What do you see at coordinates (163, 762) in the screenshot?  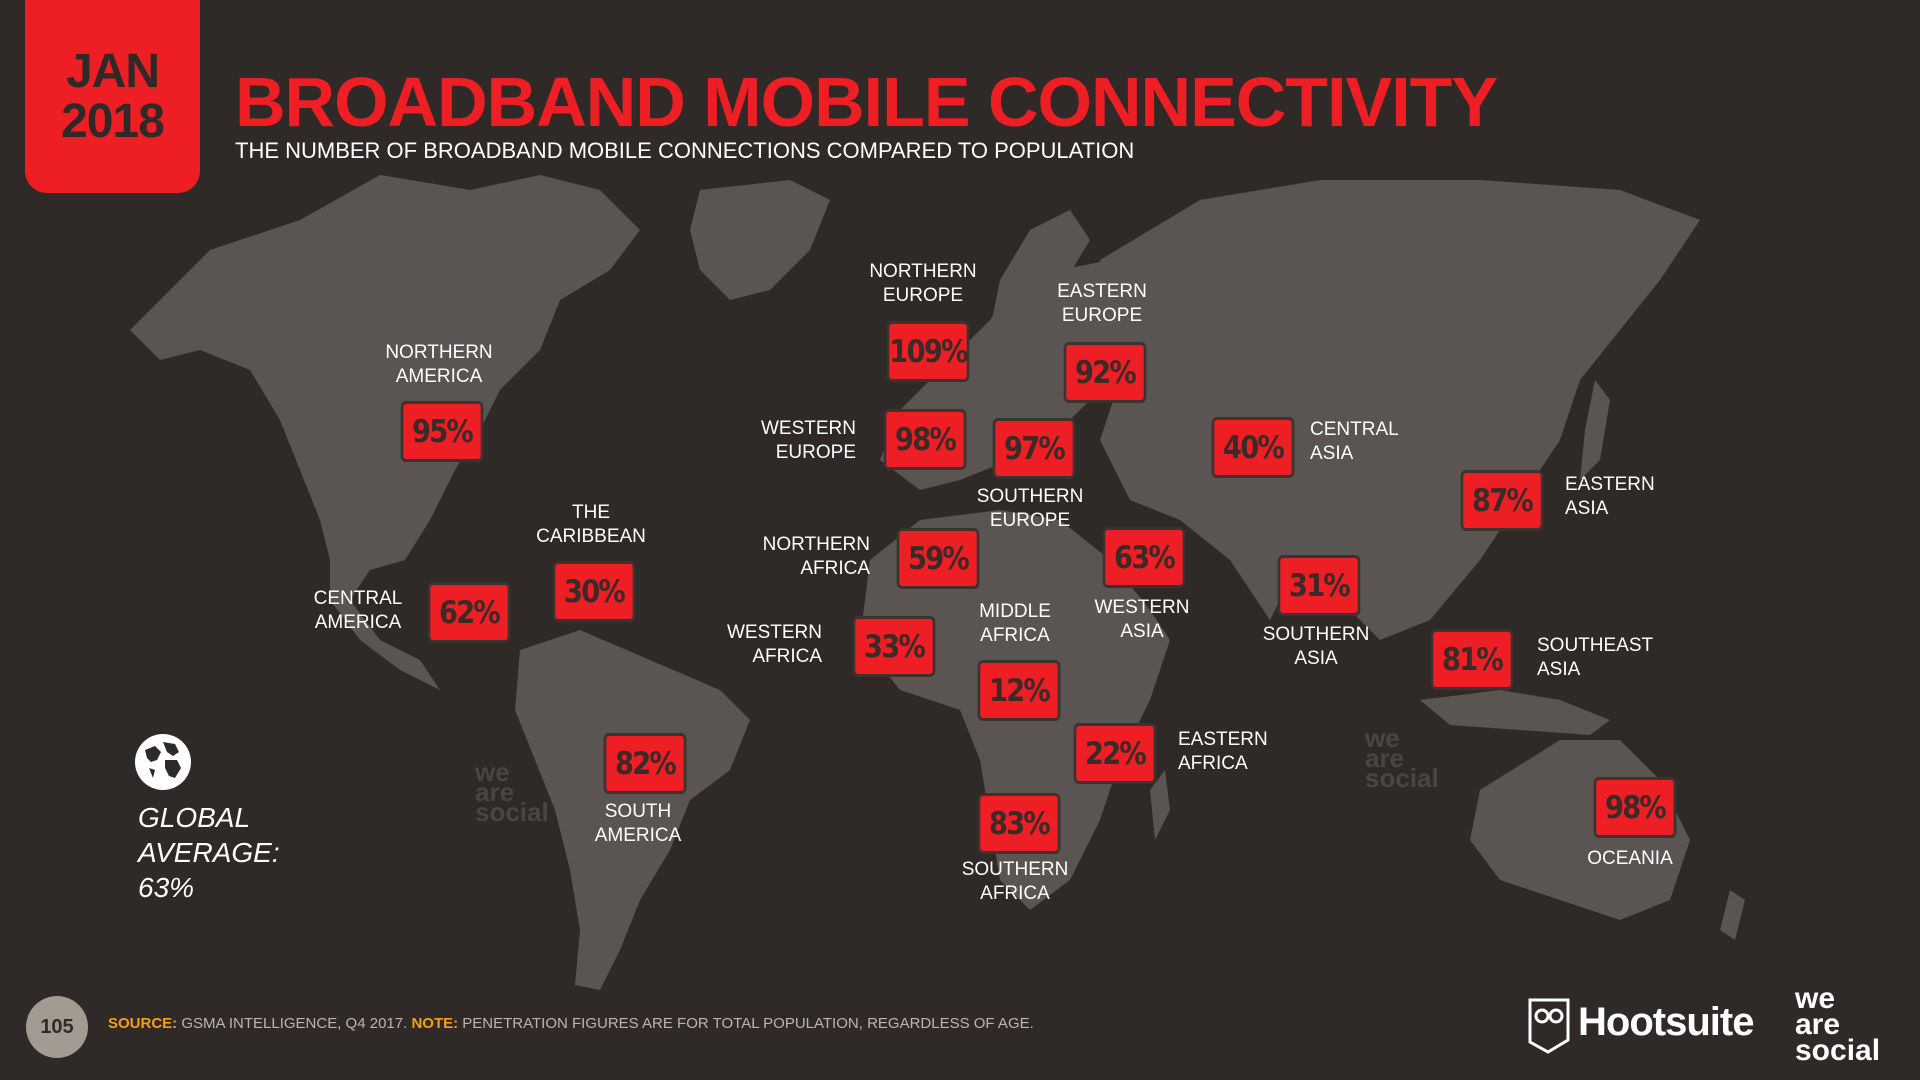 I see `globe-icon` at bounding box center [163, 762].